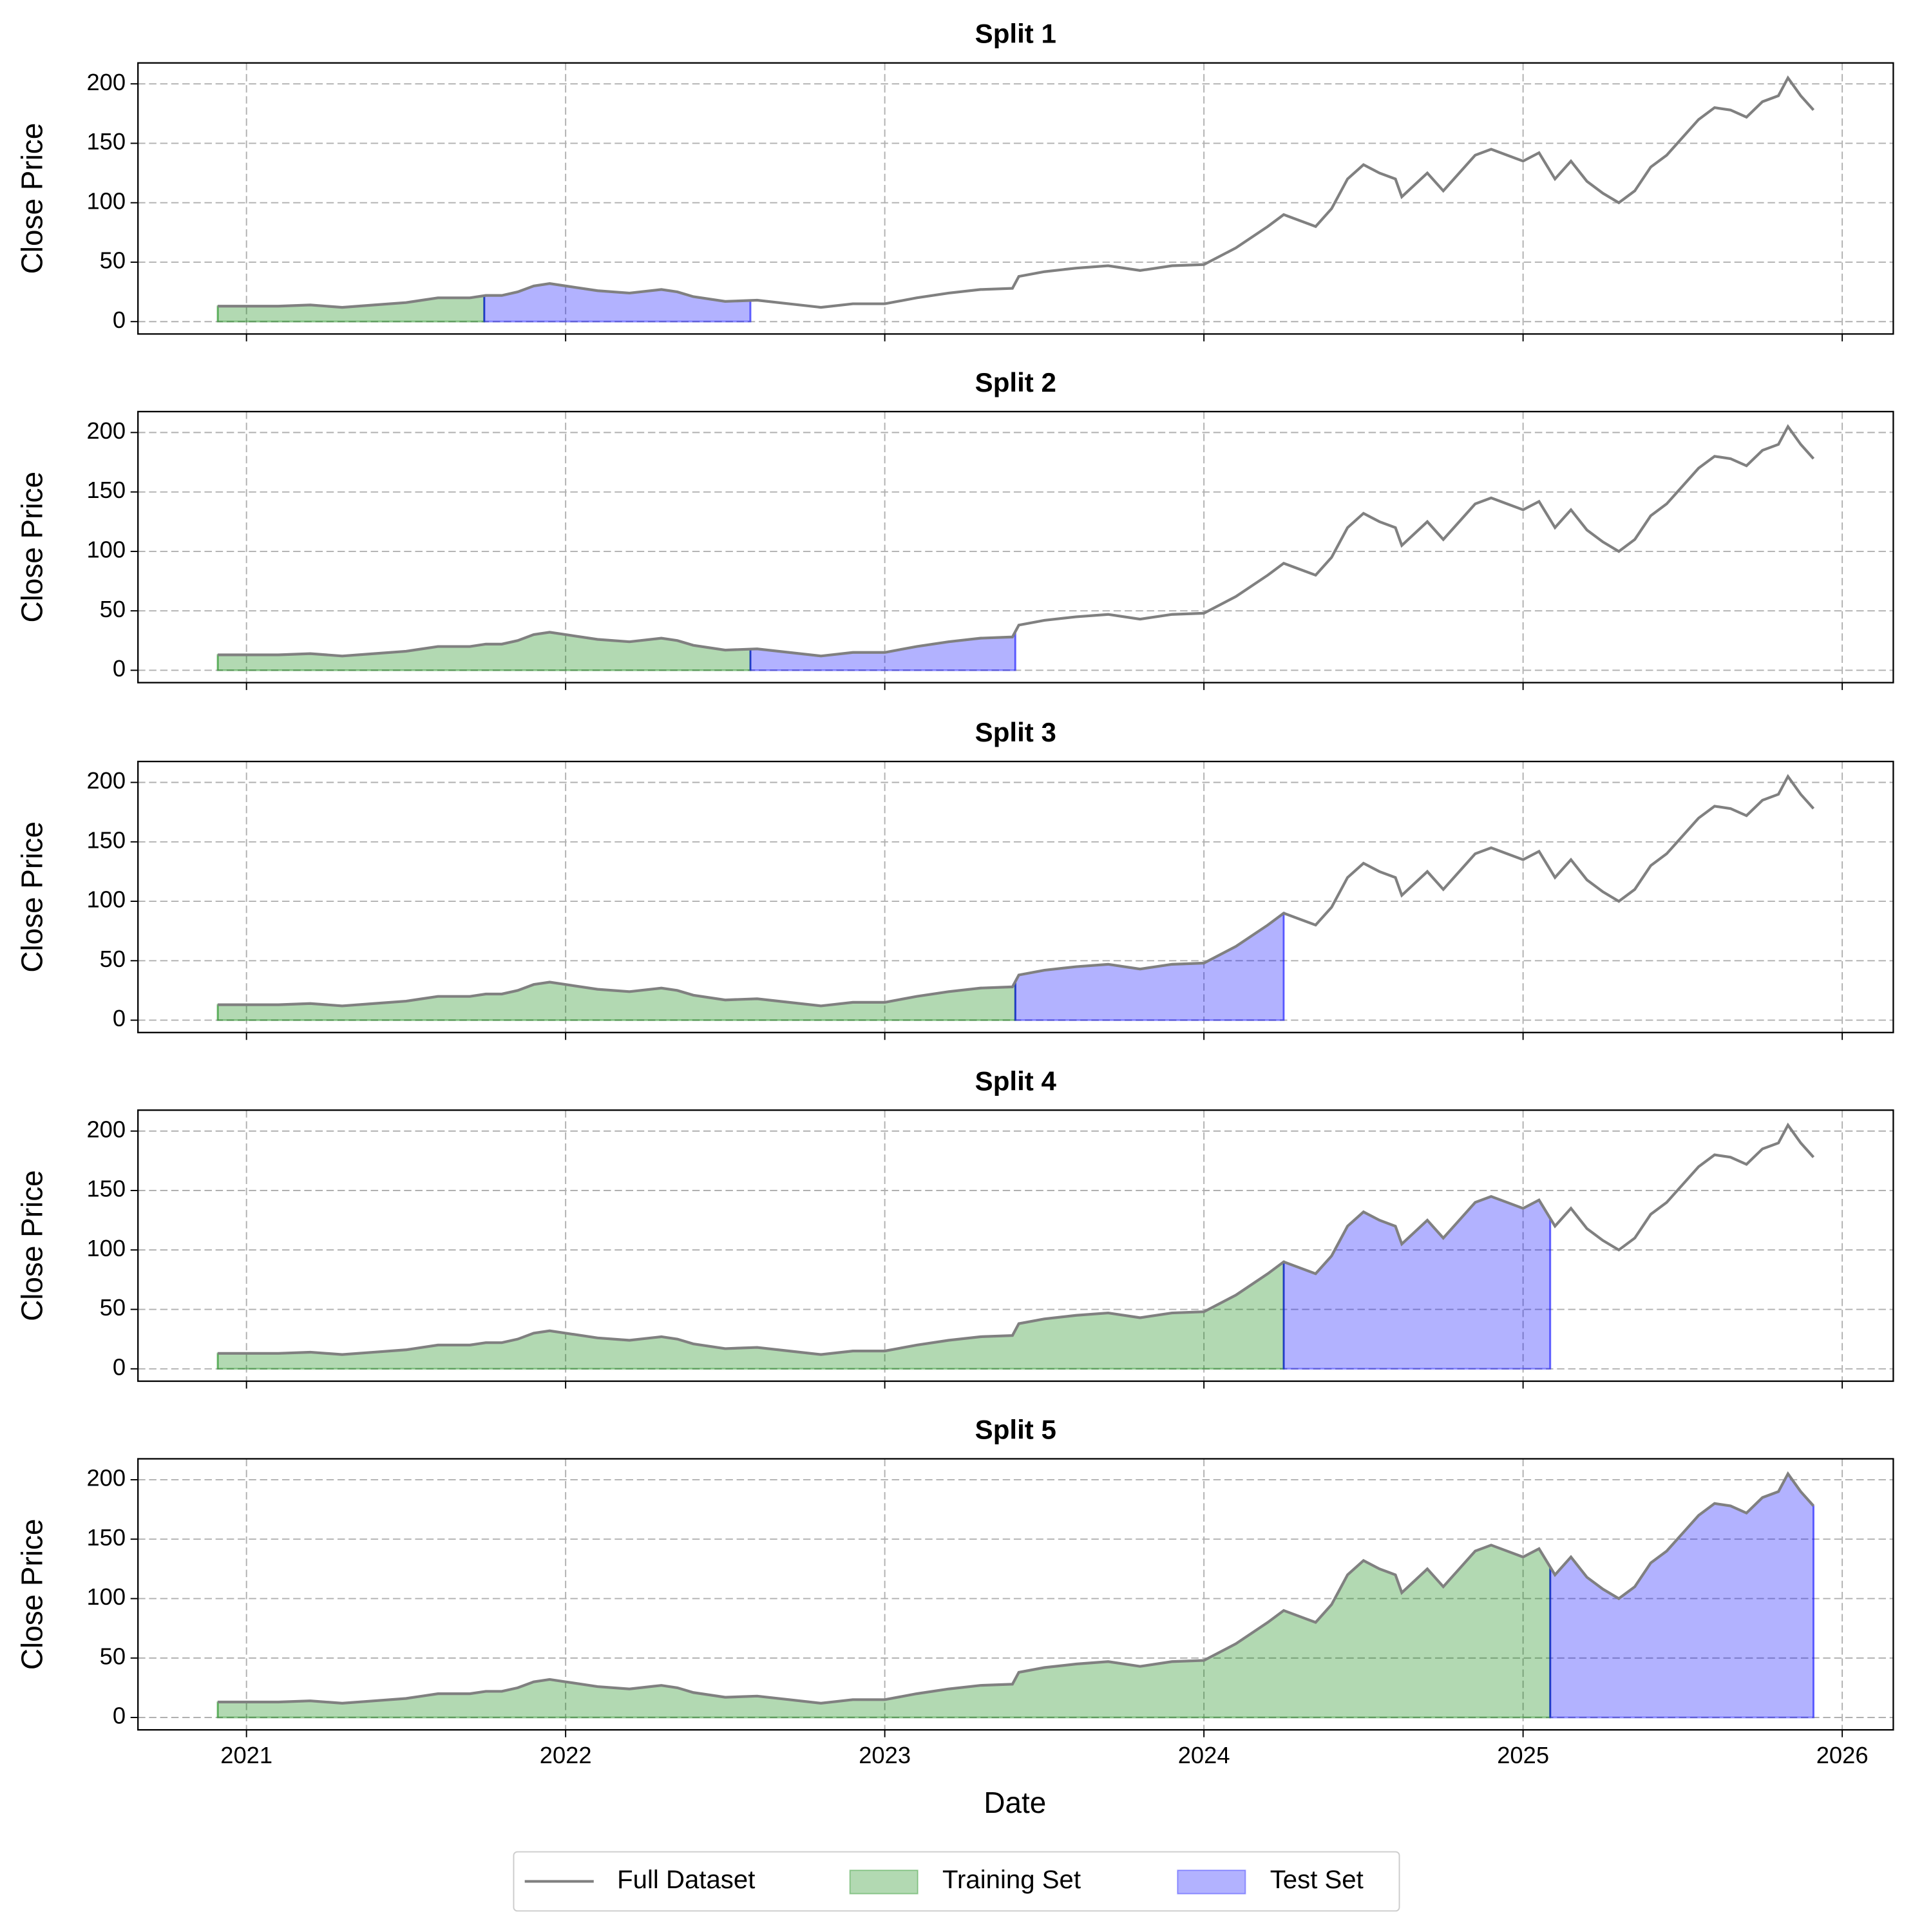 This screenshot has width=1913, height=1932. Describe the element at coordinates (1015, 732) in the screenshot. I see `subplot-title: Split 3` at that location.